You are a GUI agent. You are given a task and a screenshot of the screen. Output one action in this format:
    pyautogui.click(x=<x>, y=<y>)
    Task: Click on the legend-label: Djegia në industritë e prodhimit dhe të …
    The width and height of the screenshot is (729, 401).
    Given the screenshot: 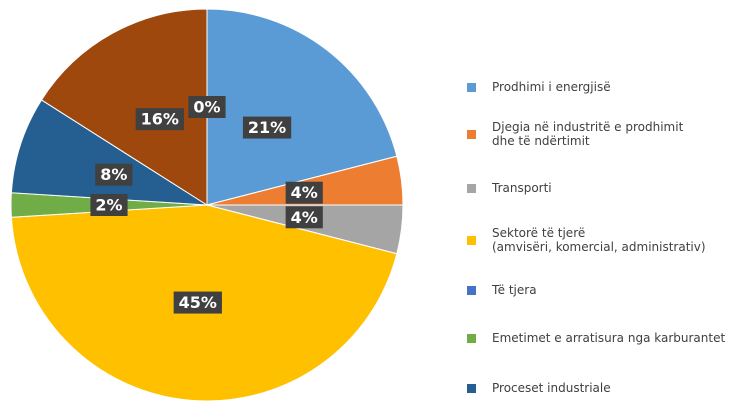 What is the action you would take?
    pyautogui.click(x=588, y=134)
    